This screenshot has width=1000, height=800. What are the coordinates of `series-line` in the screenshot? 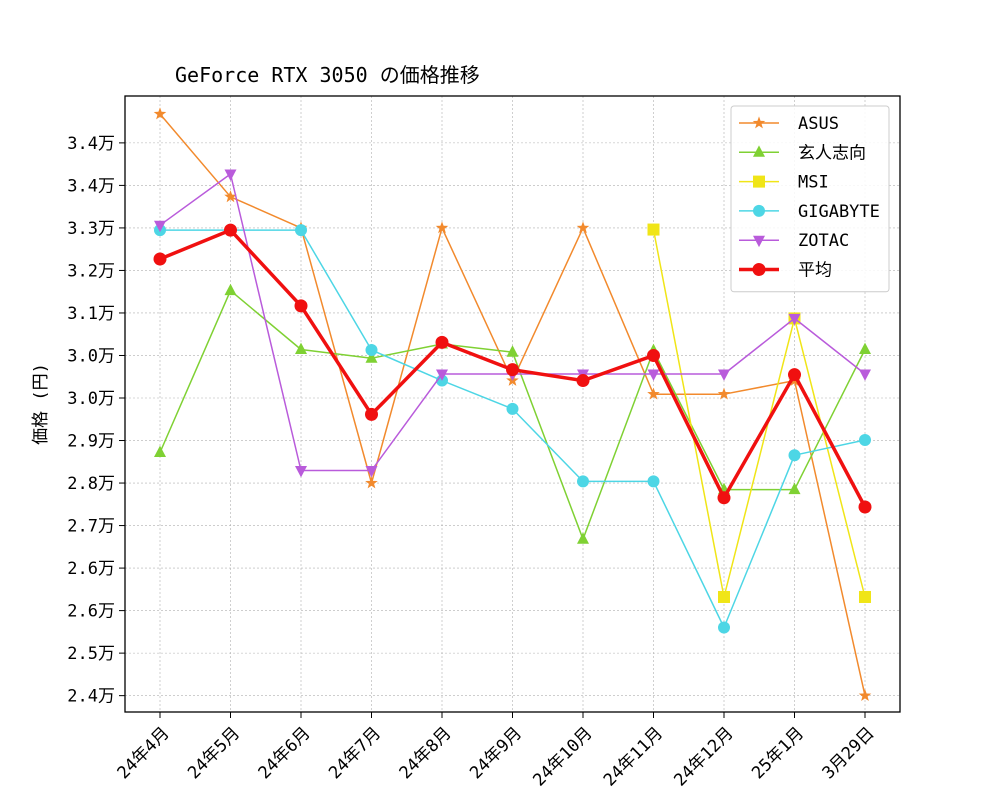 It's located at (759, 413).